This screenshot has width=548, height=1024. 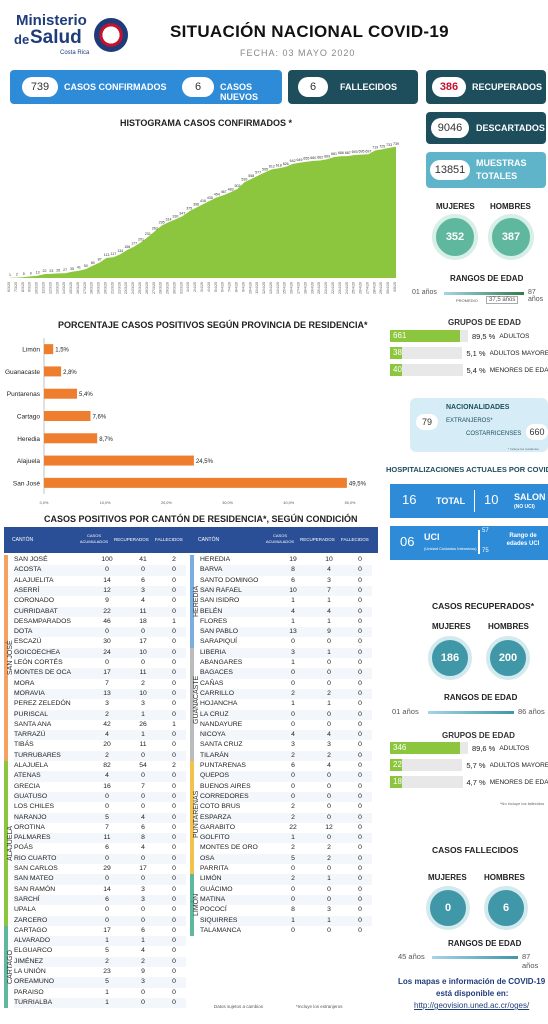 I want to click on casos-acumulados: 14, so click(x=107, y=889).